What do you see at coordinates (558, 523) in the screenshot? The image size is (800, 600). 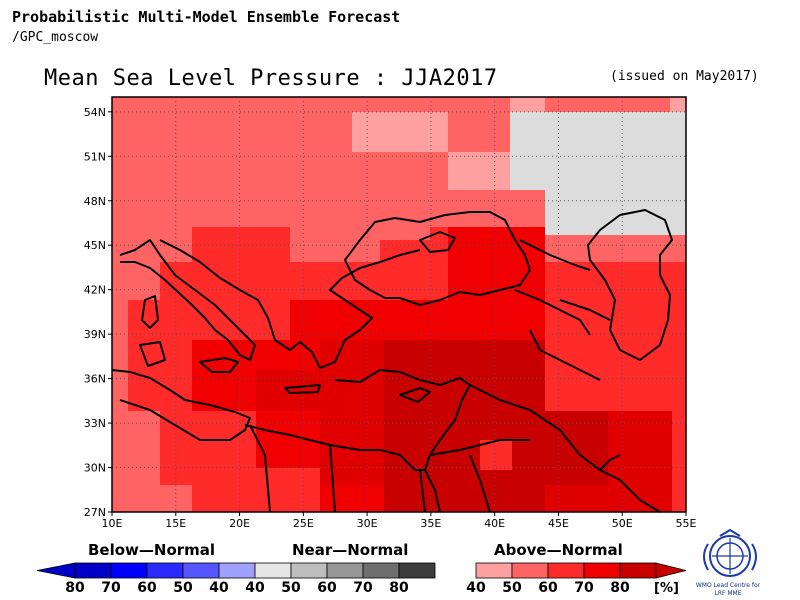 I see `lon-tick-label: 45E` at bounding box center [558, 523].